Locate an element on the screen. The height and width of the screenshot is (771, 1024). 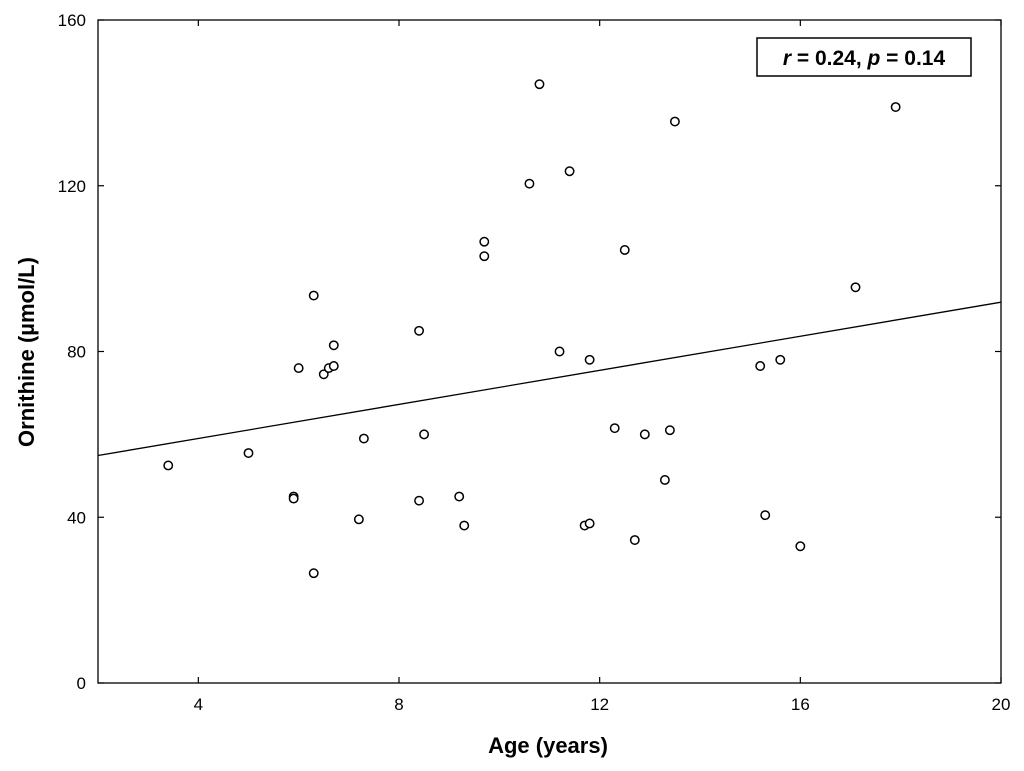
y-tick-label: 160 is located at coordinates (72, 20).